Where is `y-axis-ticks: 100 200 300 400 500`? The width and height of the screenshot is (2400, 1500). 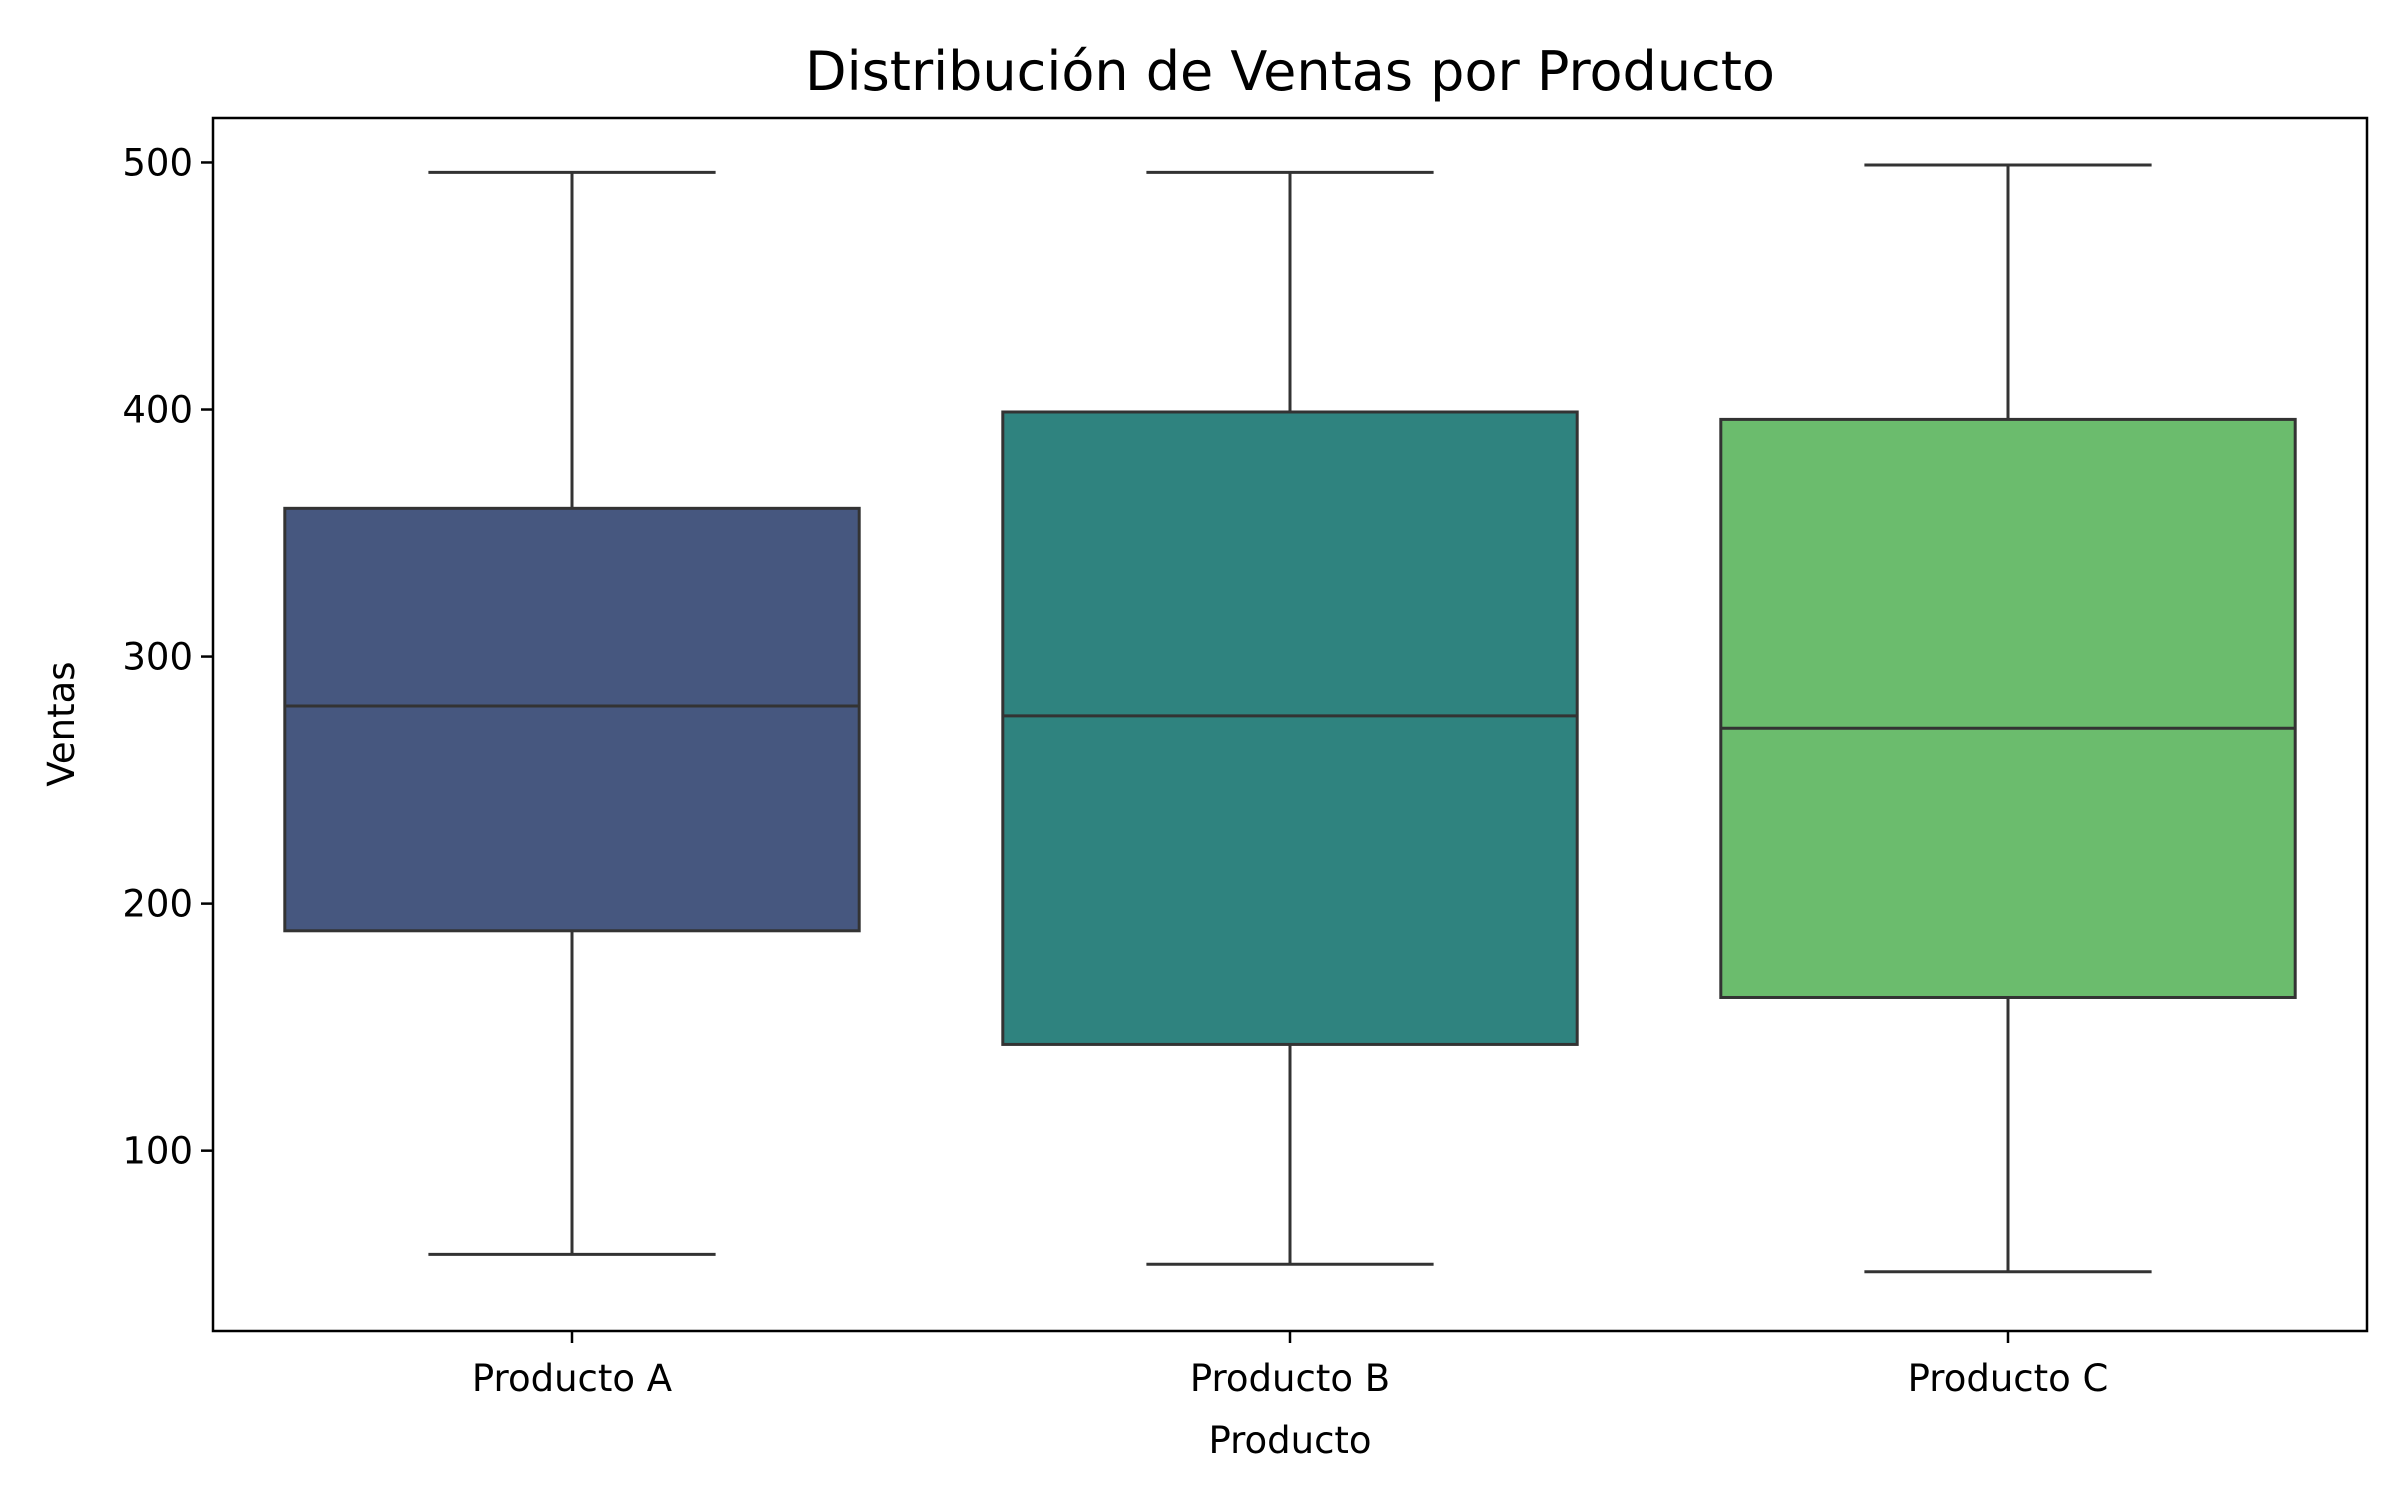
y-axis-ticks: 100 200 300 400 500 is located at coordinates (167, 657).